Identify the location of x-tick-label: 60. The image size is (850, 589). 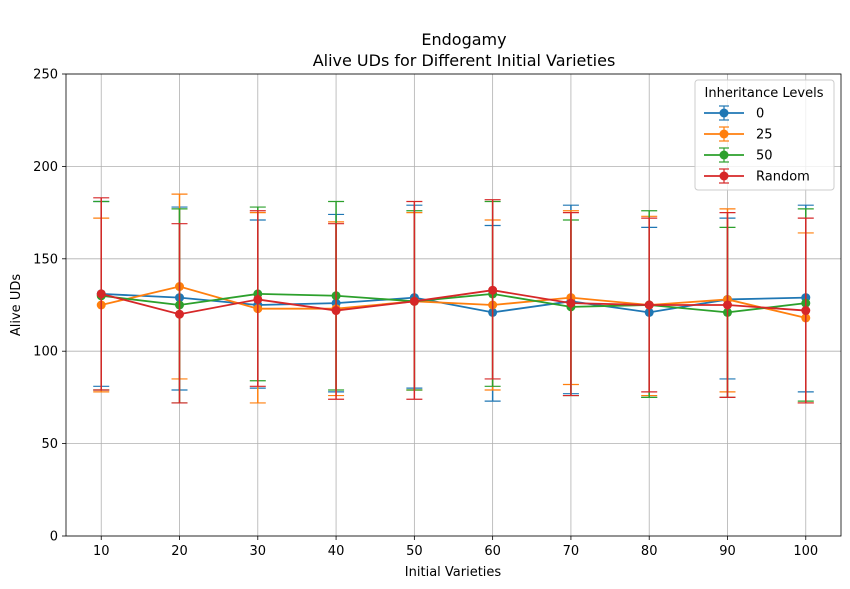
(492, 551).